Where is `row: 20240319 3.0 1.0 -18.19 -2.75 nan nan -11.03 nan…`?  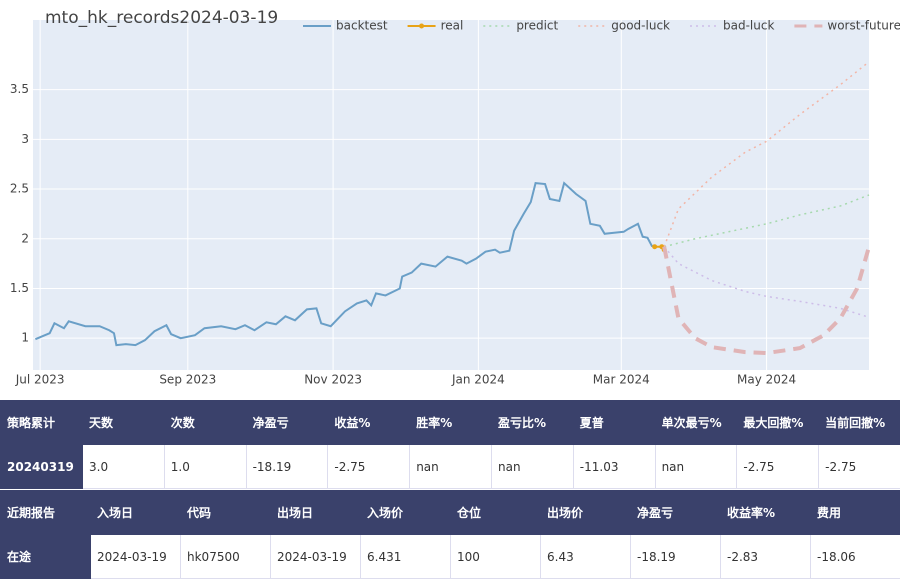
row: 20240319 3.0 1.0 -18.19 -2.75 nan nan -11.03 nan… is located at coordinates (450, 466).